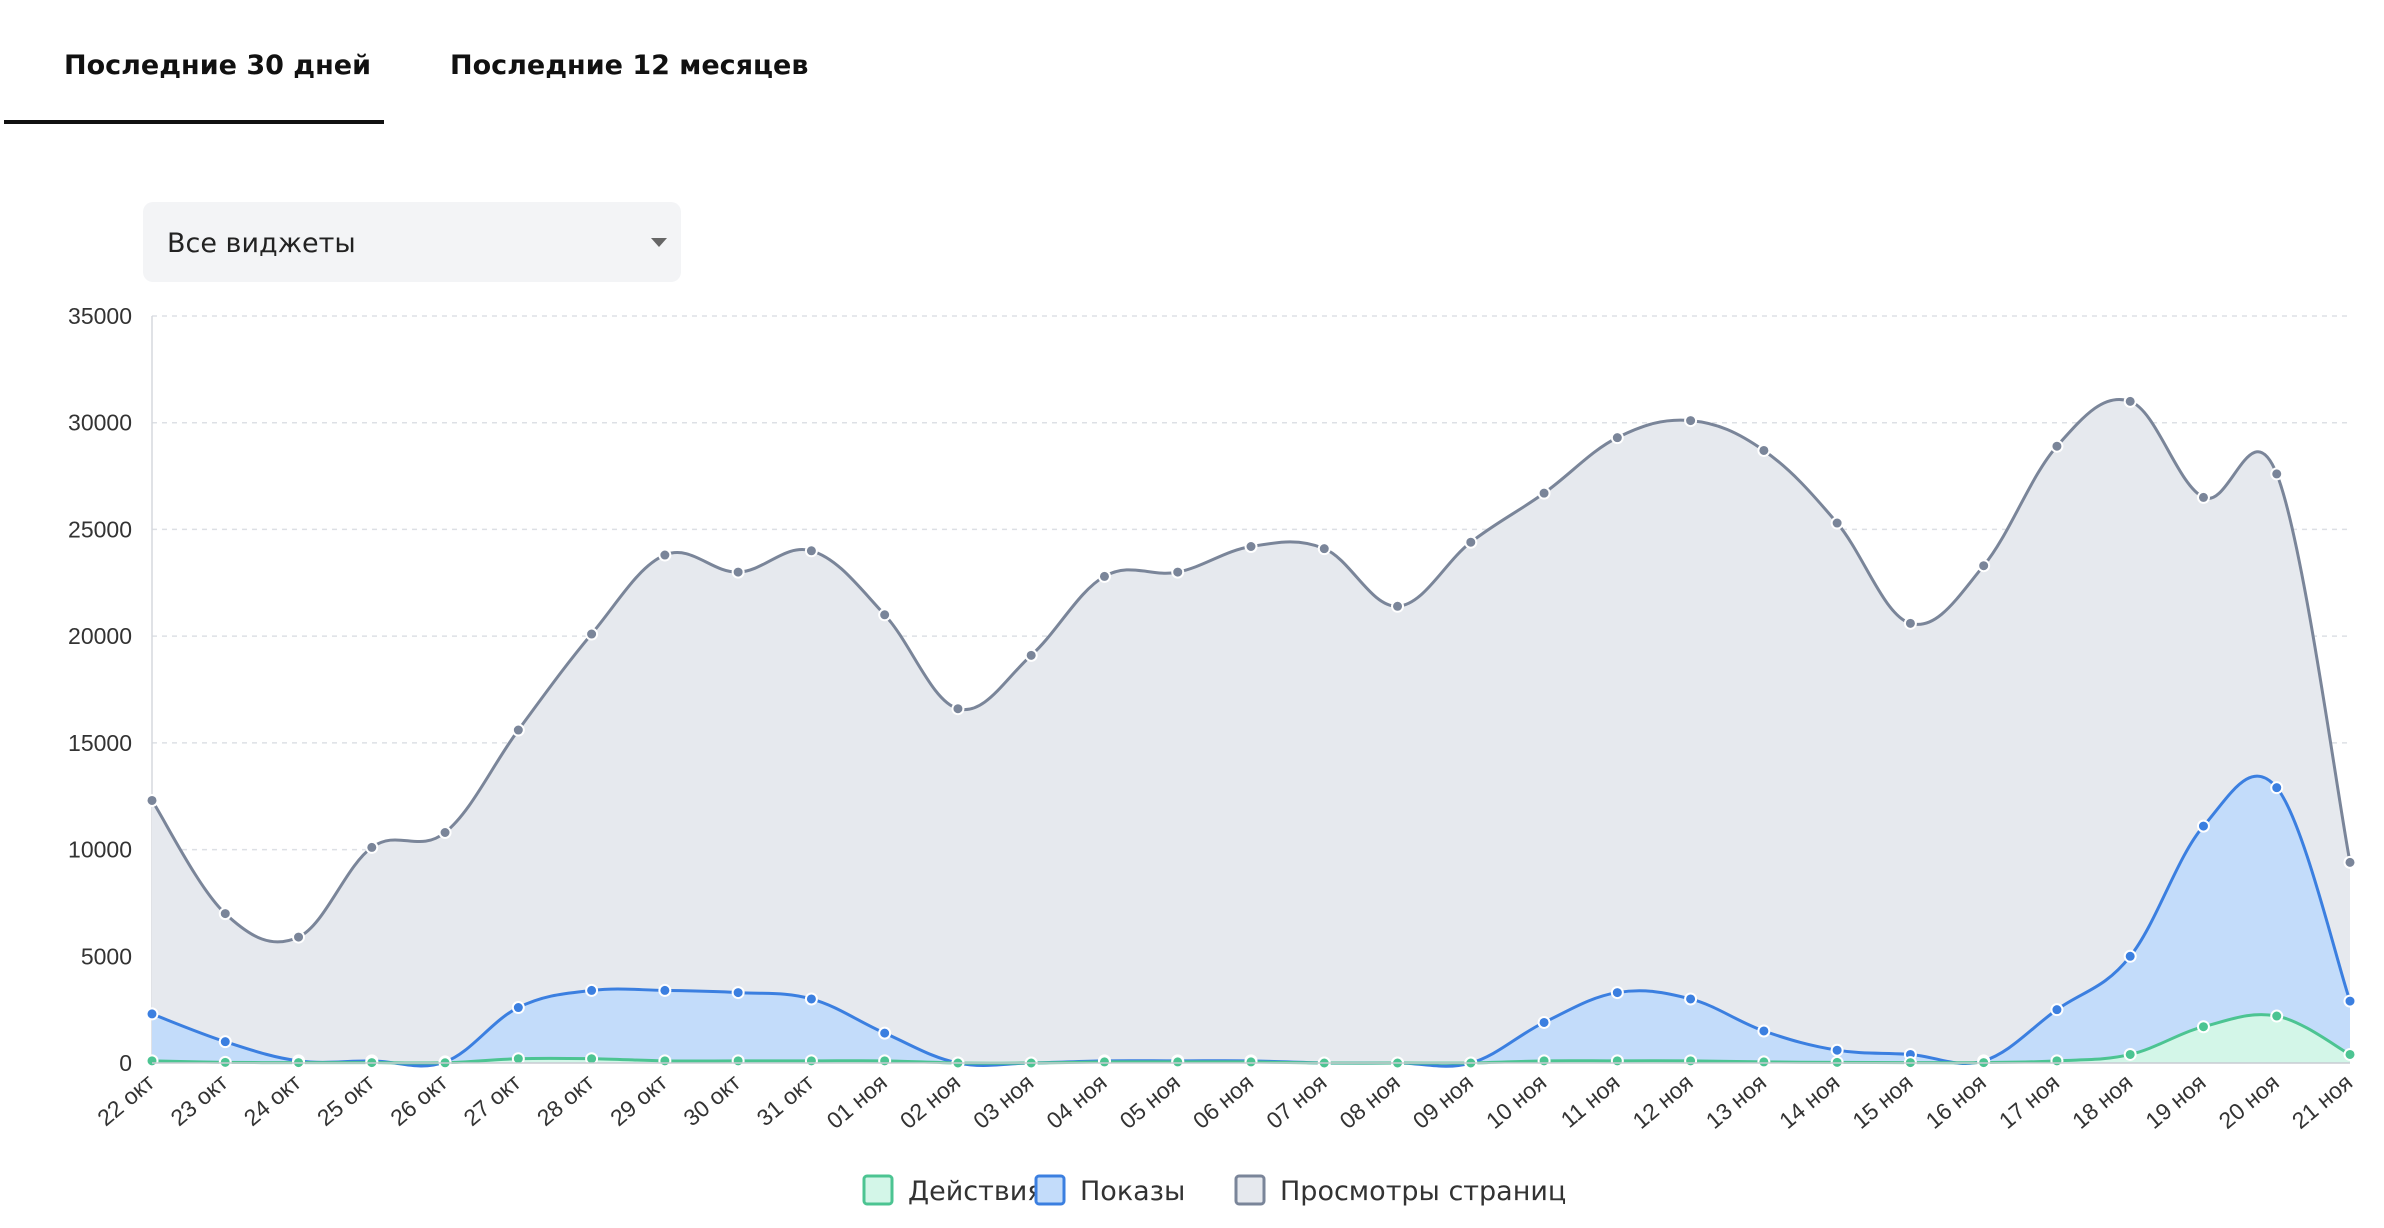 This screenshot has height=1228, width=2384. What do you see at coordinates (418, 1100) in the screenshot?
I see `x-tick-label: 26 окт` at bounding box center [418, 1100].